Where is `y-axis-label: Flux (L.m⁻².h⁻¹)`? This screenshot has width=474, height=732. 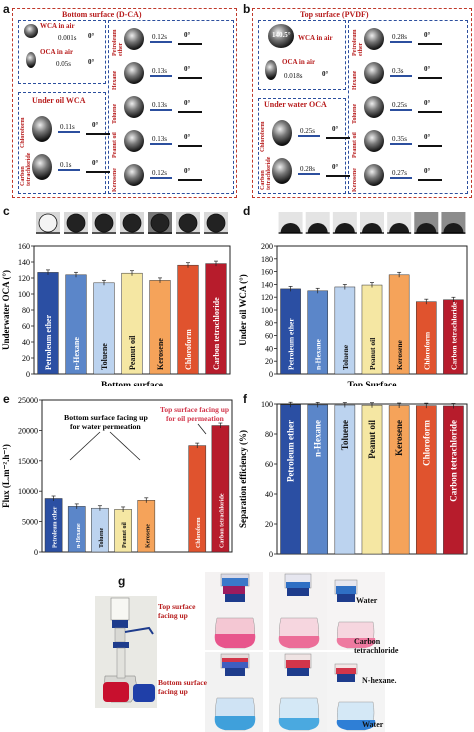
y-axis-label: Flux (L.m⁻².h⁻¹) is located at coordinates (6, 476).